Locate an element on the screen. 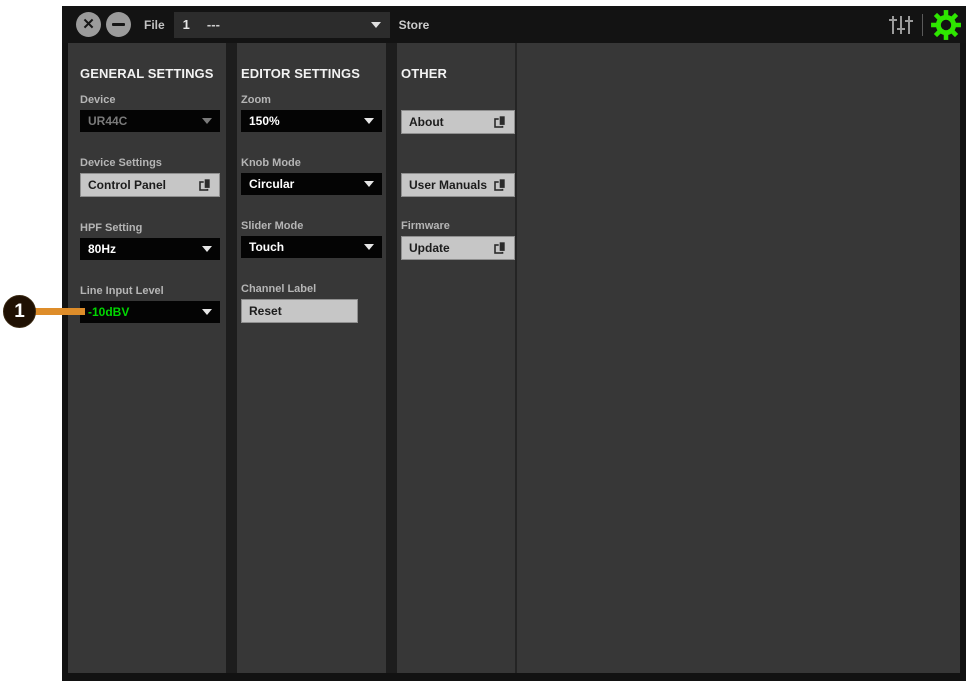 This screenshot has height=688, width=974. file-preset-number: 1 is located at coordinates (186, 24).